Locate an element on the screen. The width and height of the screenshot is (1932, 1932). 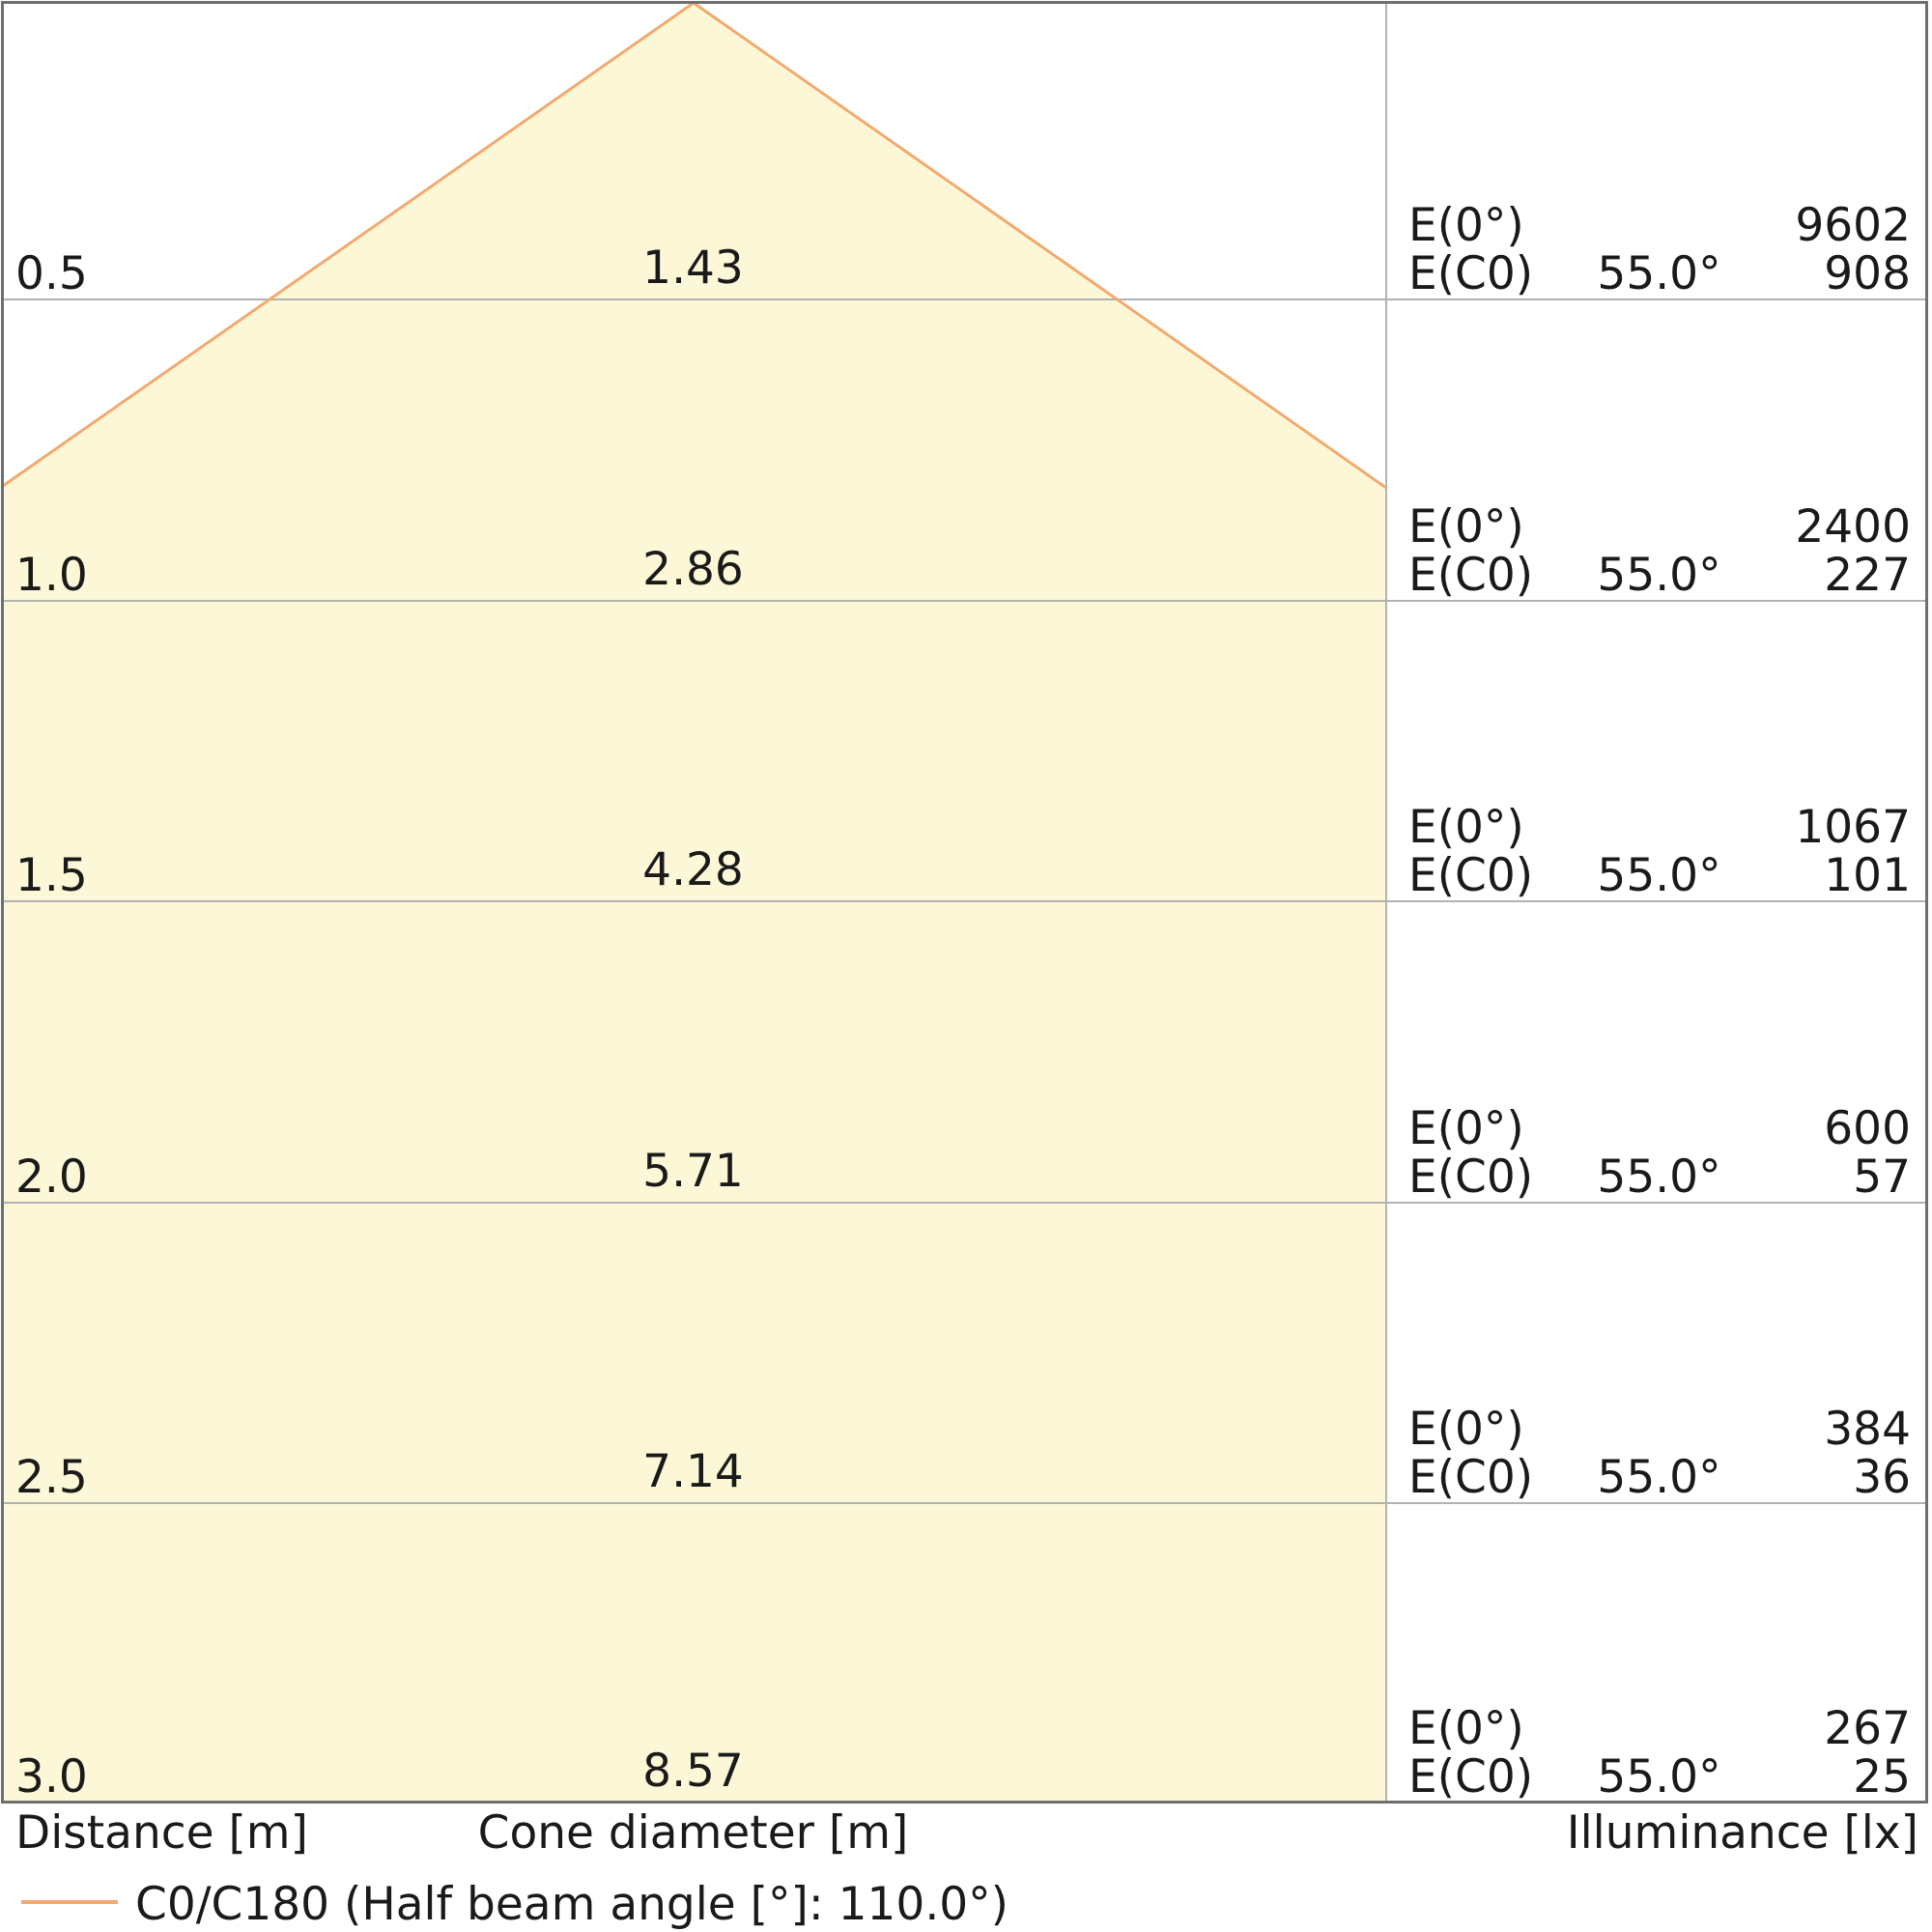
e0-value: 2400 is located at coordinates (1853, 527).